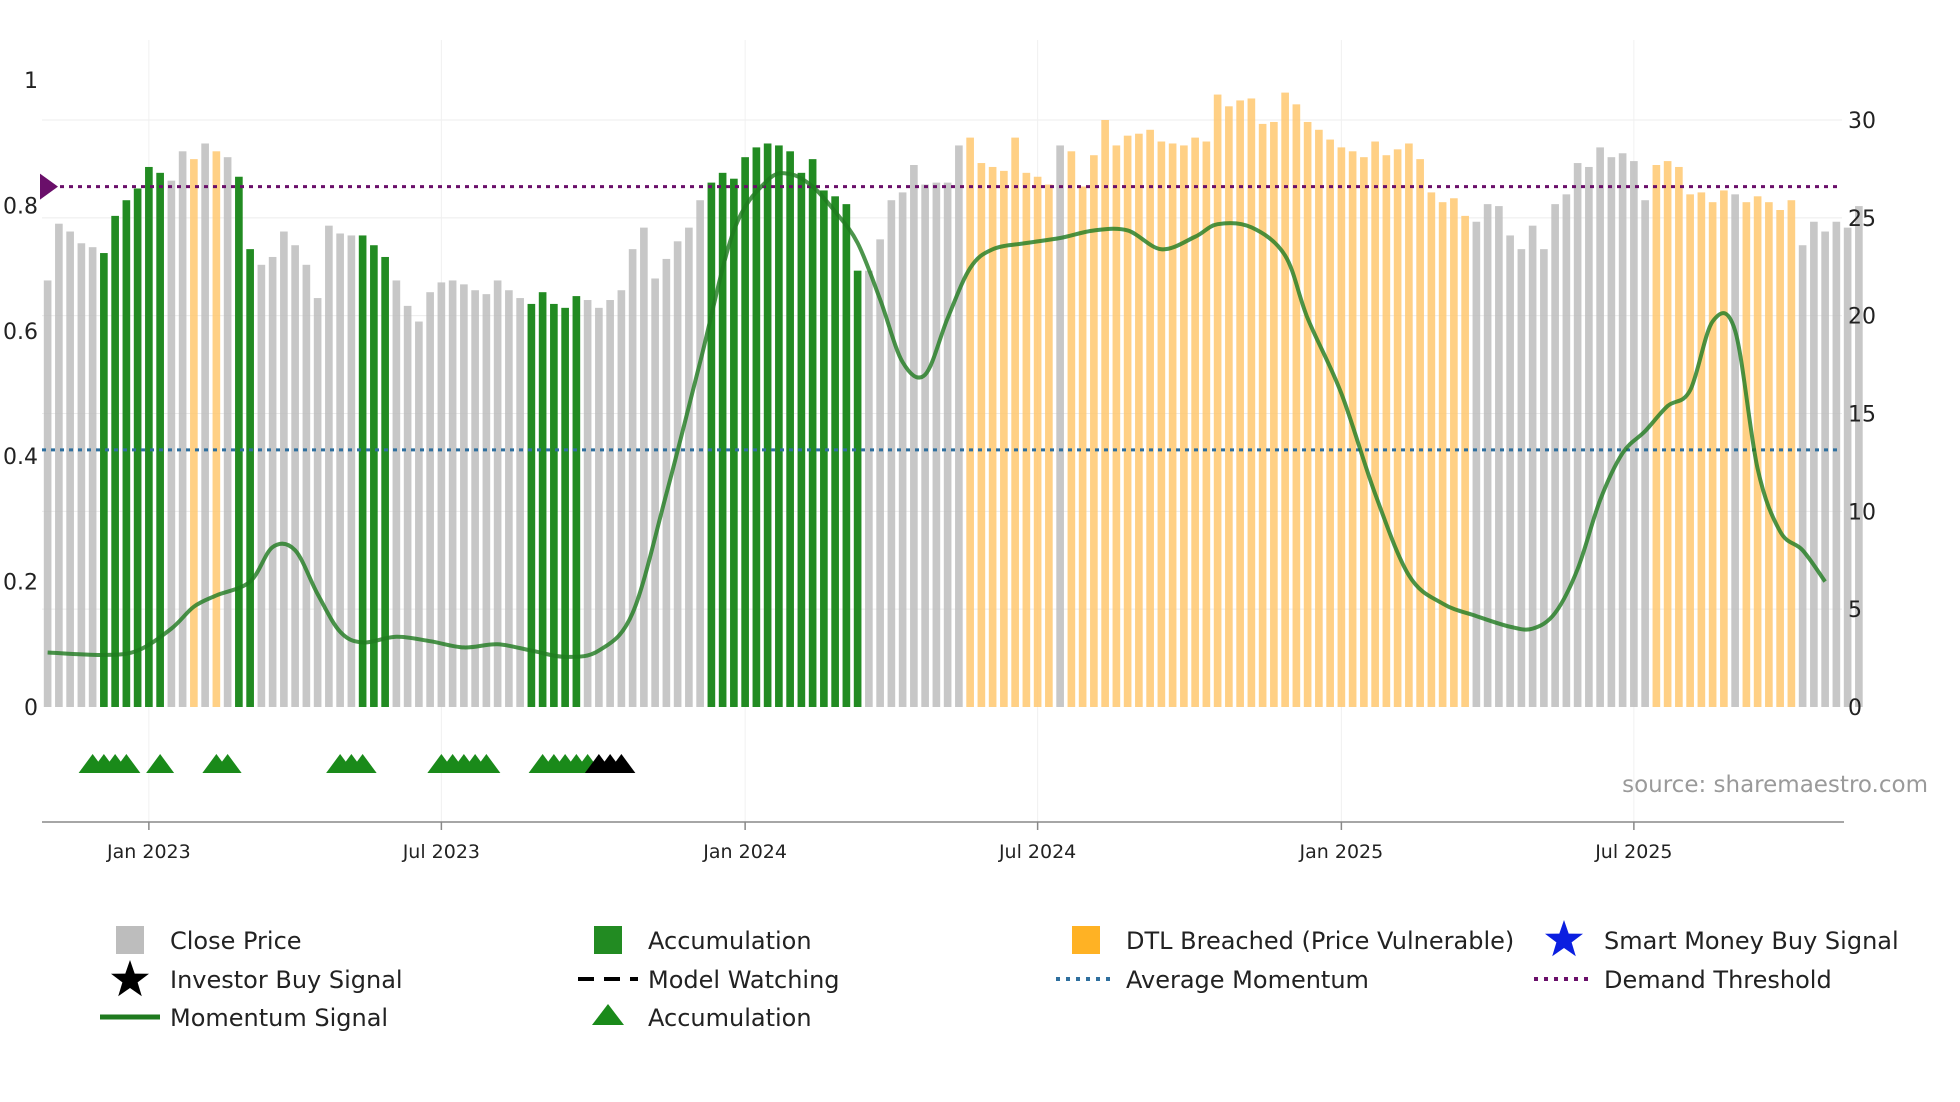 The width and height of the screenshot is (1960, 1102). Describe the element at coordinates (744, 852) in the screenshot. I see `x-axis-tick-label: Jan 2024` at that location.